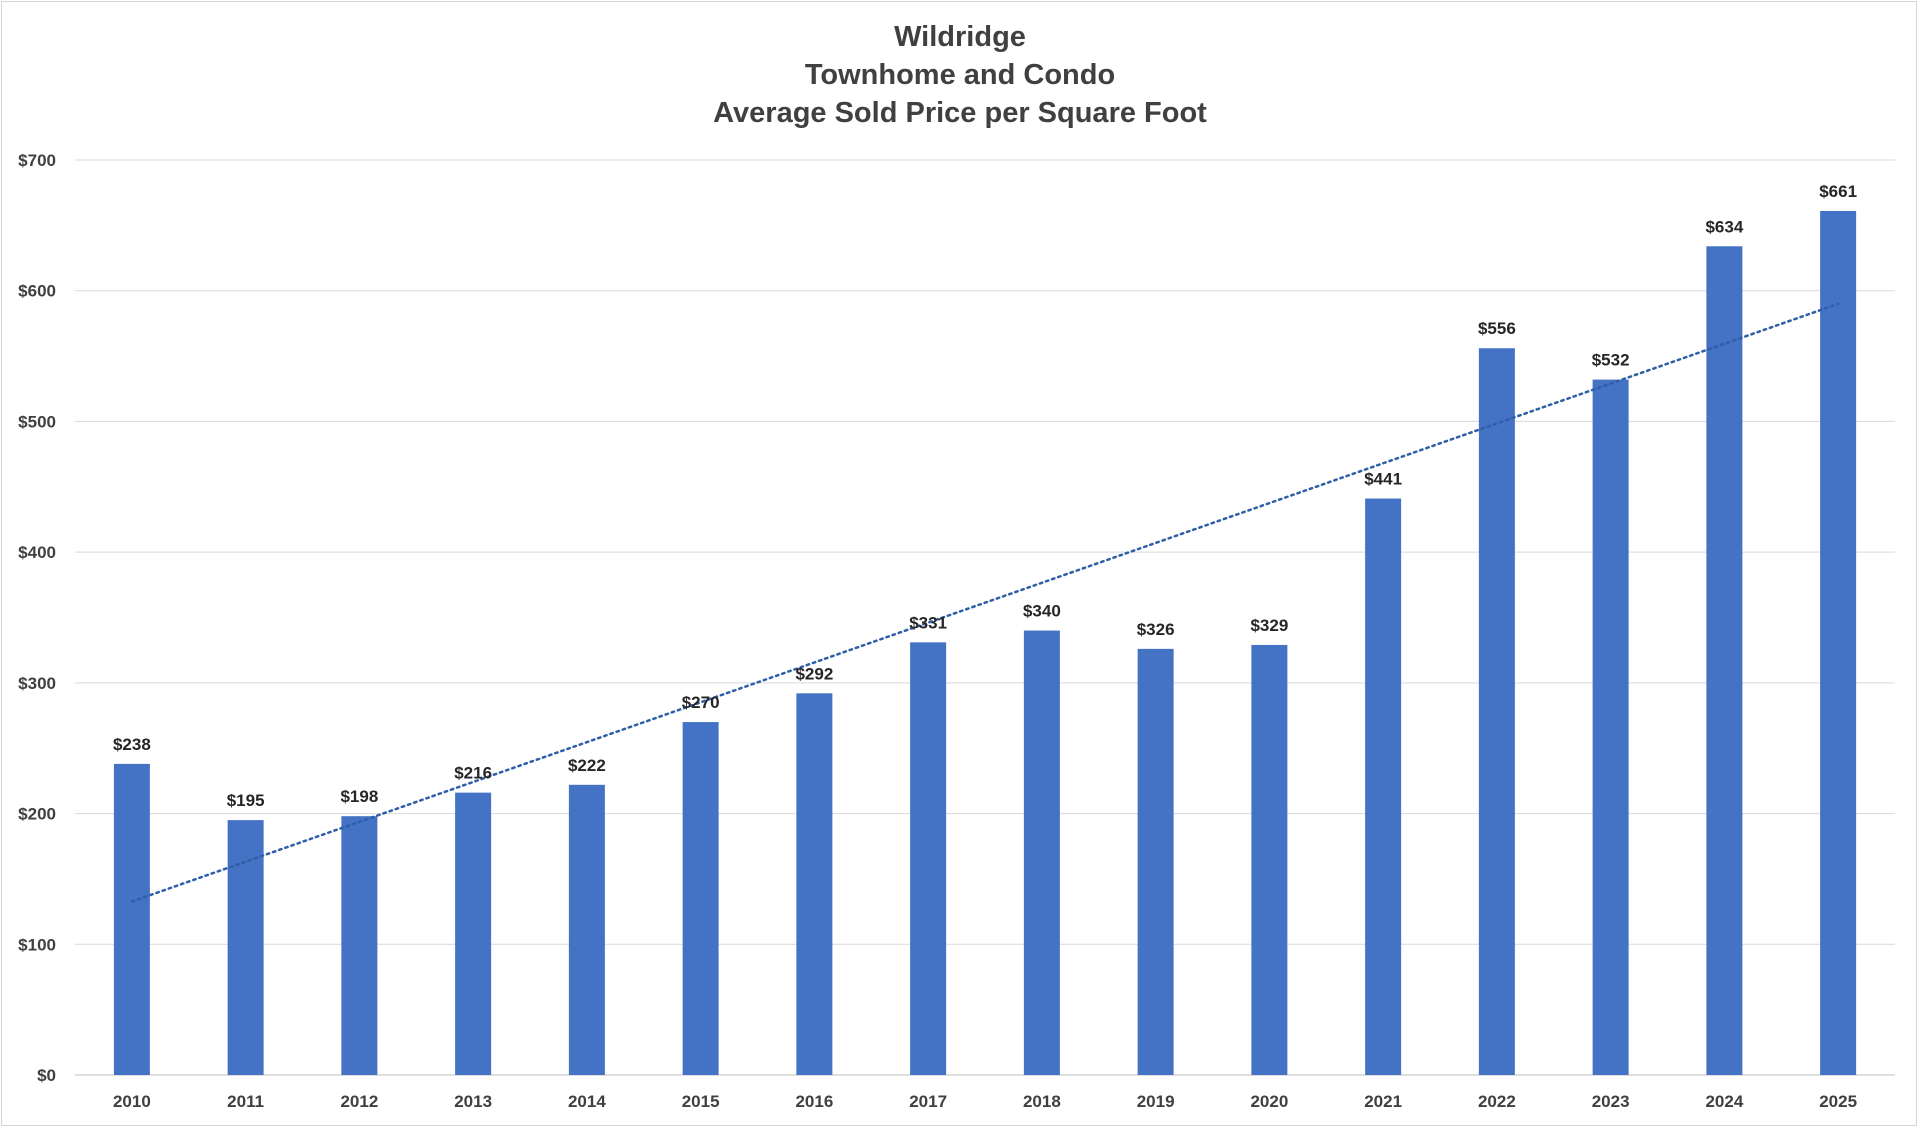 This screenshot has width=1920, height=1129. What do you see at coordinates (1610, 727) in the screenshot?
I see `bar-2023` at bounding box center [1610, 727].